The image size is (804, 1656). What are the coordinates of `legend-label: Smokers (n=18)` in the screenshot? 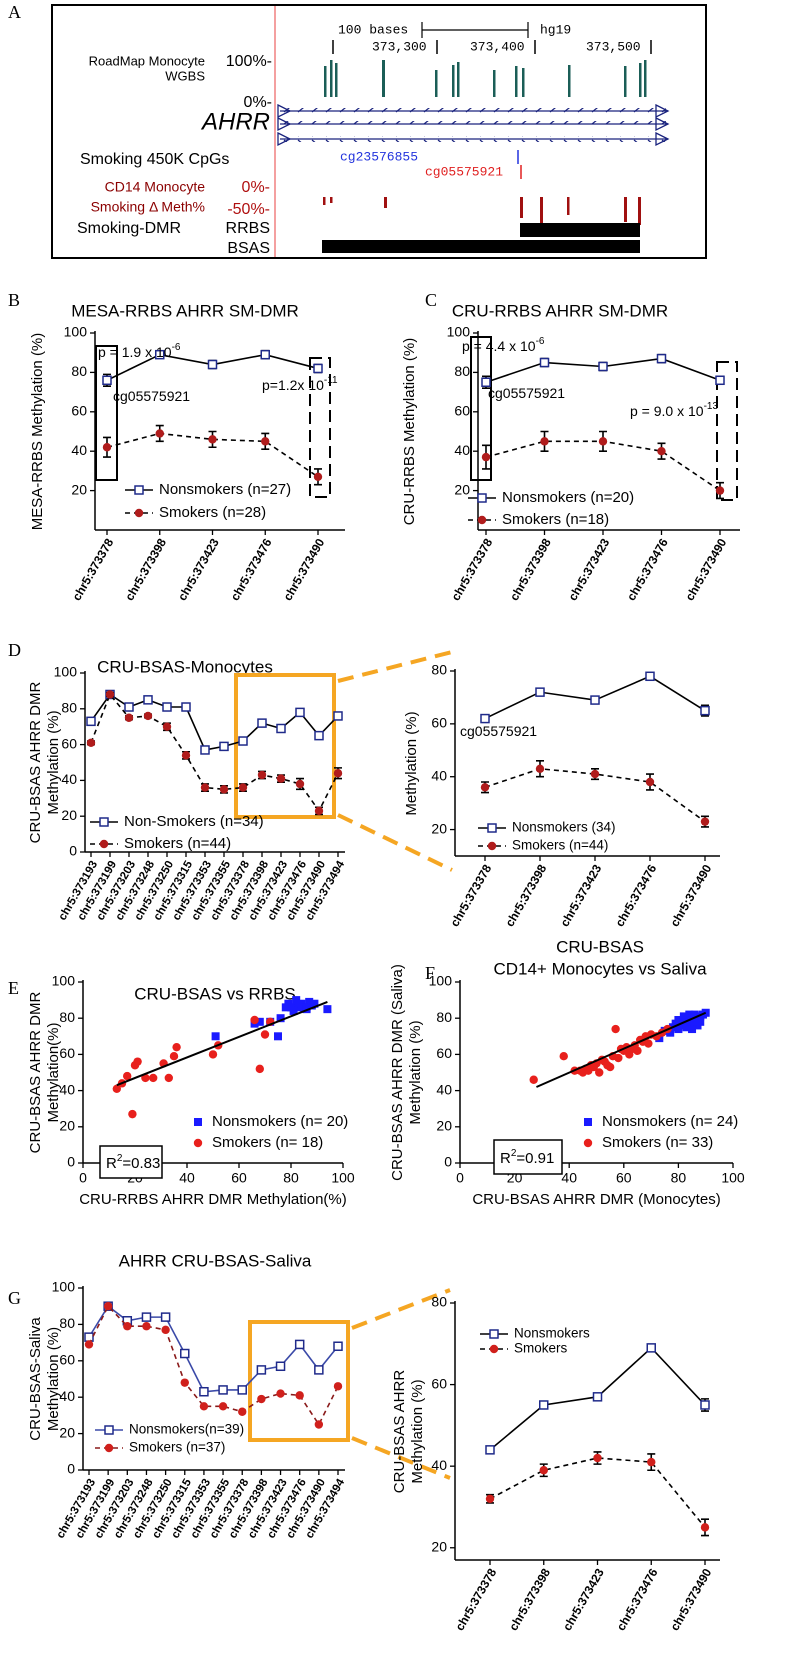 It's located at (555, 519).